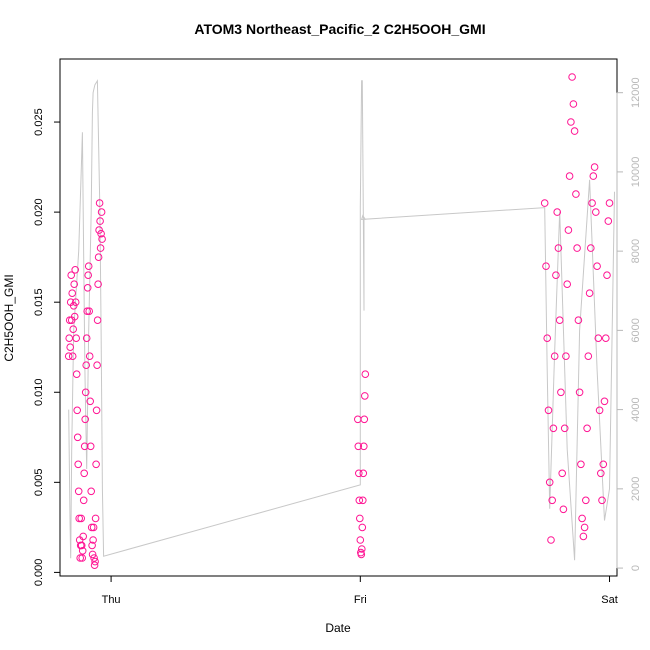  What do you see at coordinates (39, 212) in the screenshot?
I see `y-tick-label: 0.020` at bounding box center [39, 212].